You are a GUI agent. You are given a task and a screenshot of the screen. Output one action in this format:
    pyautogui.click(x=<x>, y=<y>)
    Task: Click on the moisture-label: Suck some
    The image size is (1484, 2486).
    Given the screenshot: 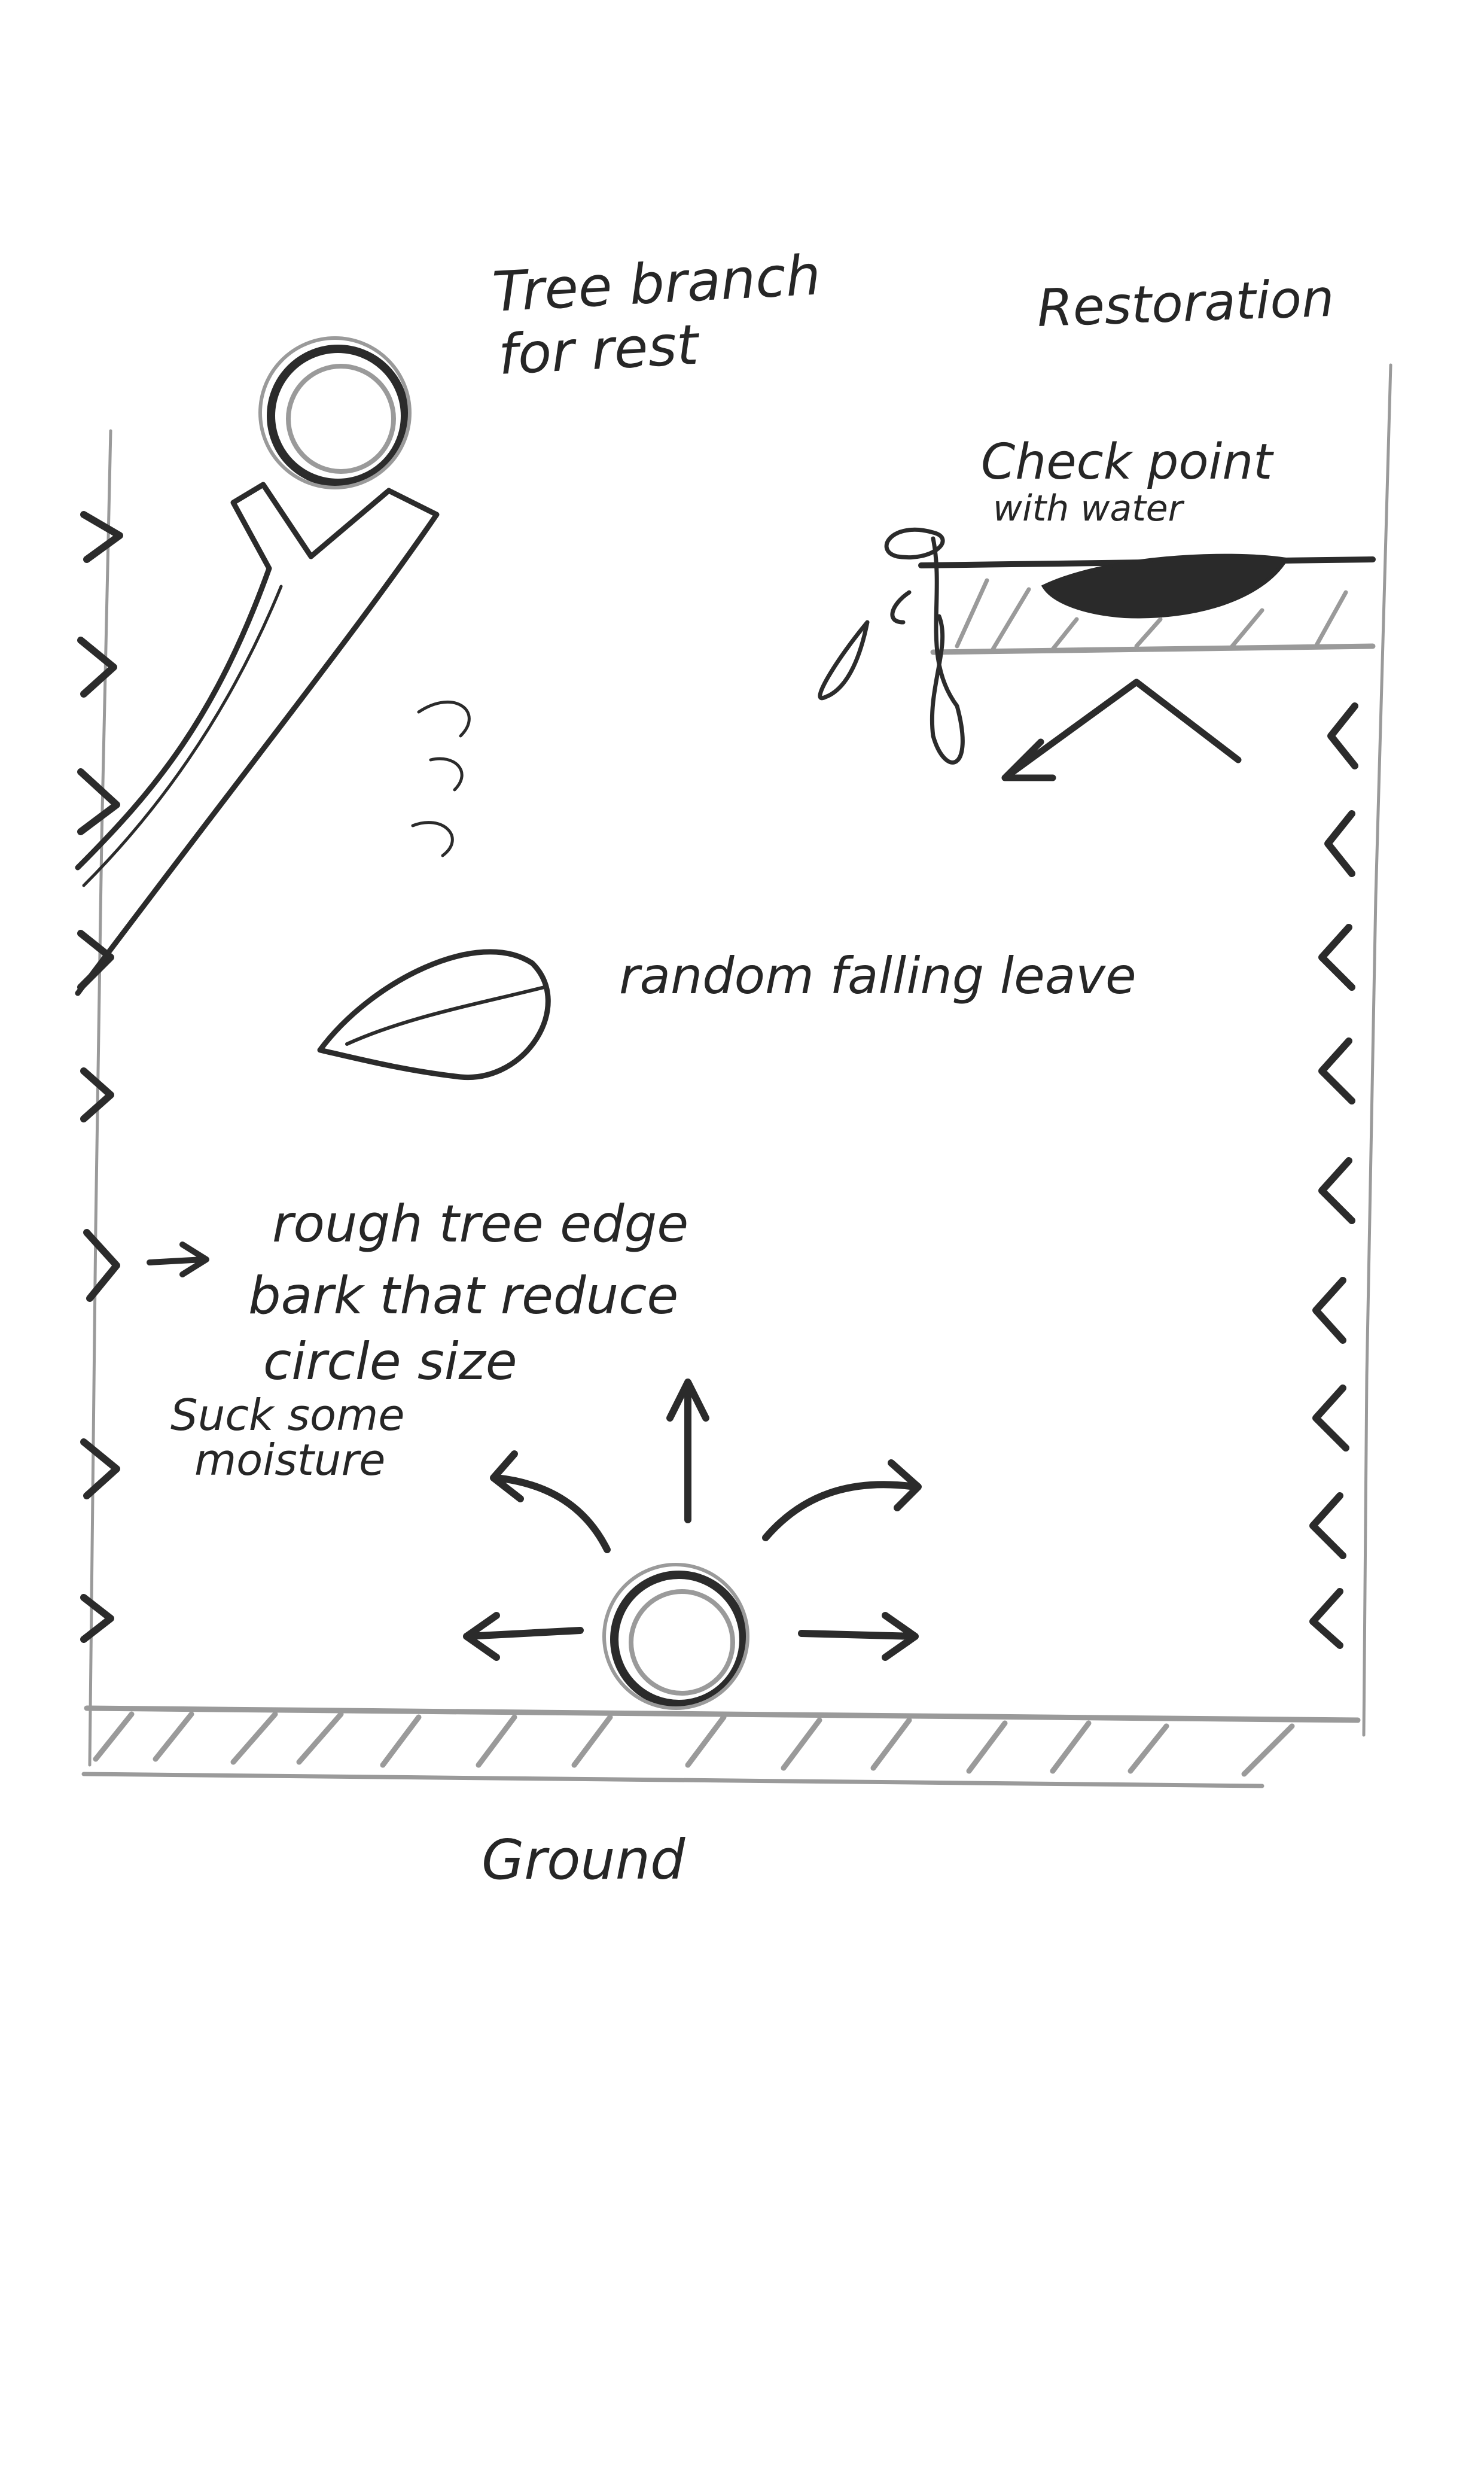 What is the action you would take?
    pyautogui.click(x=287, y=1415)
    